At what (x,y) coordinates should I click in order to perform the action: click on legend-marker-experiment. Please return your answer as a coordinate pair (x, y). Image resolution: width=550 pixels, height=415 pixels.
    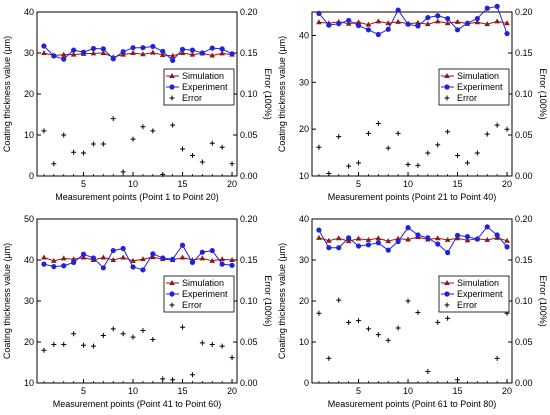
    Looking at the image, I should click on (447, 294).